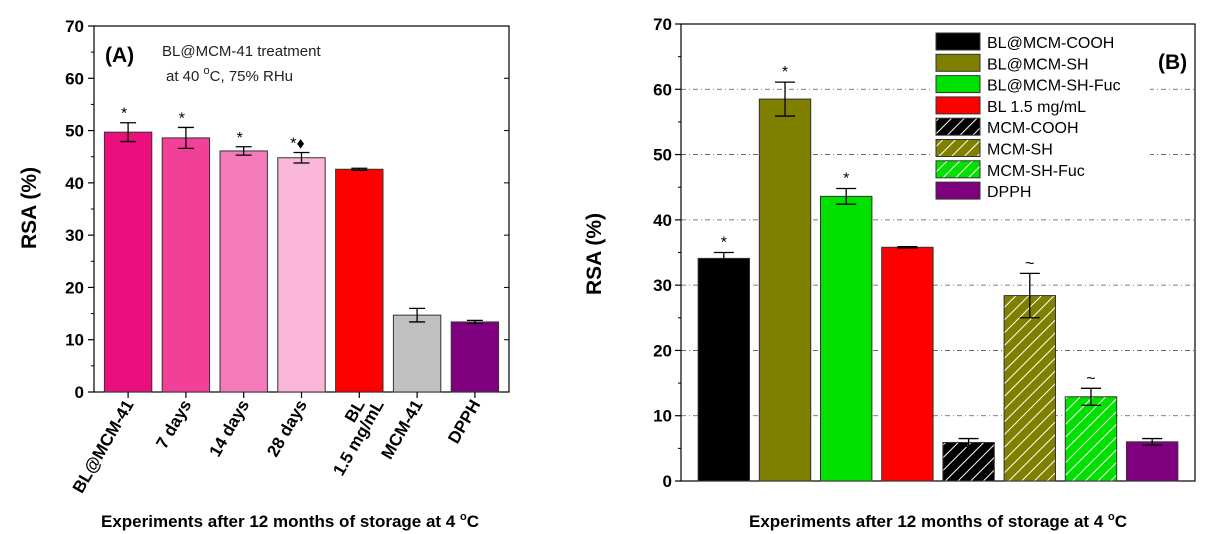  I want to click on panel-b-y-tick-label: 20, so click(662, 350).